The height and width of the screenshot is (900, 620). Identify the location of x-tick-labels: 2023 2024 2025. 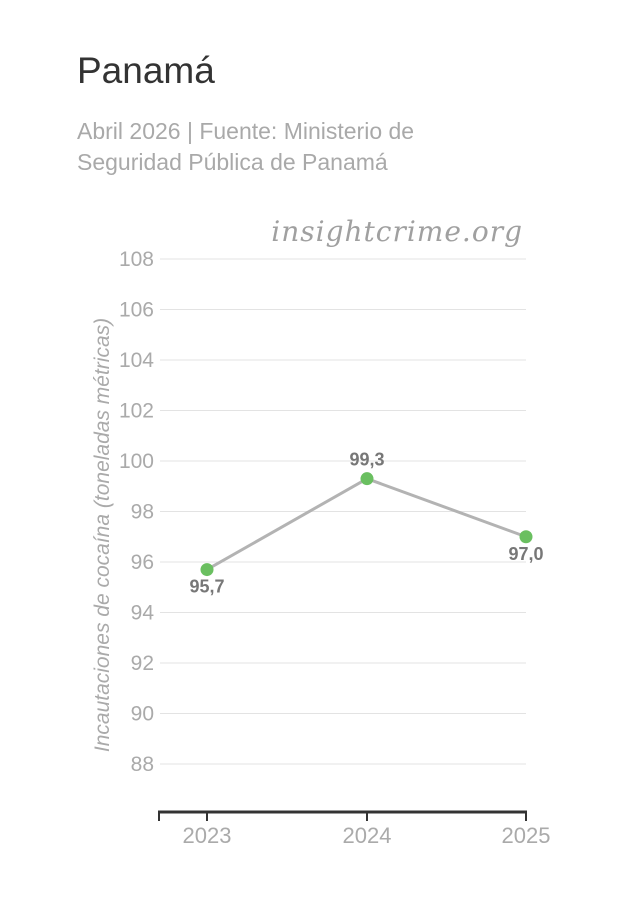
(367, 835).